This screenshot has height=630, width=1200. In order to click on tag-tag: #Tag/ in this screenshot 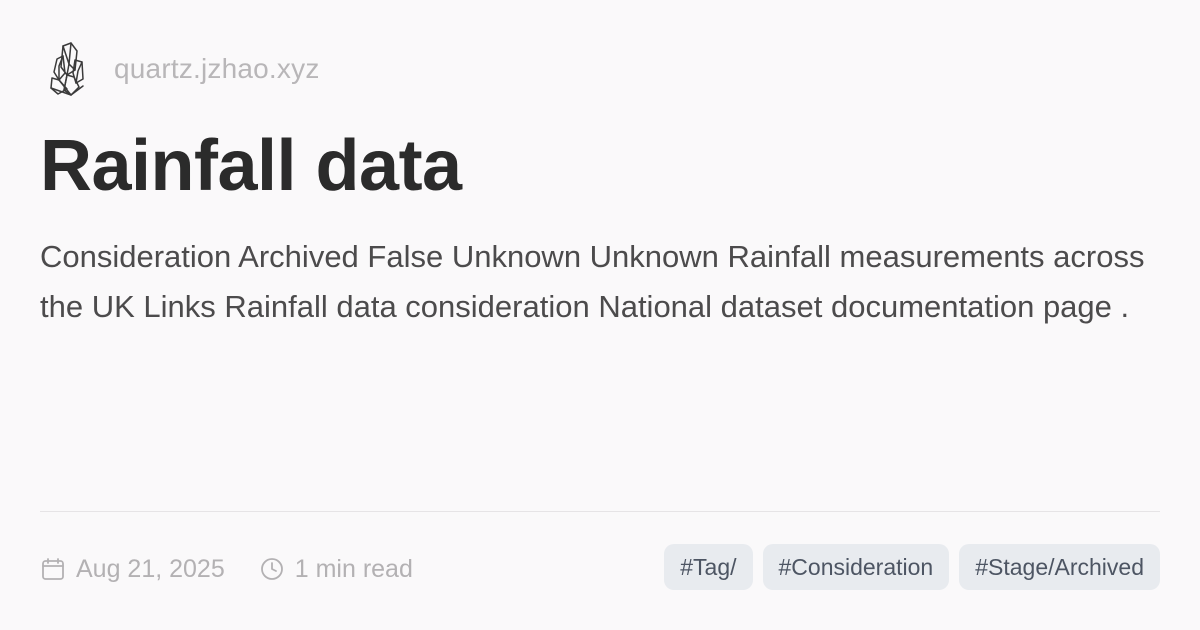, I will do `click(708, 567)`.